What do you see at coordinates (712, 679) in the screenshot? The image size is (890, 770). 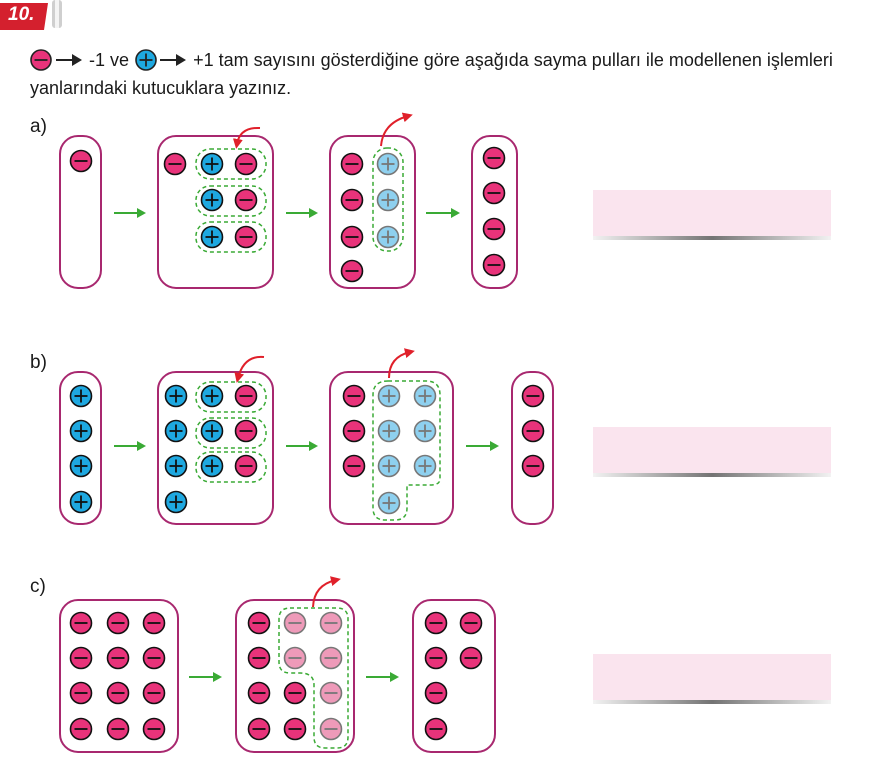 I see `answer-box-c` at bounding box center [712, 679].